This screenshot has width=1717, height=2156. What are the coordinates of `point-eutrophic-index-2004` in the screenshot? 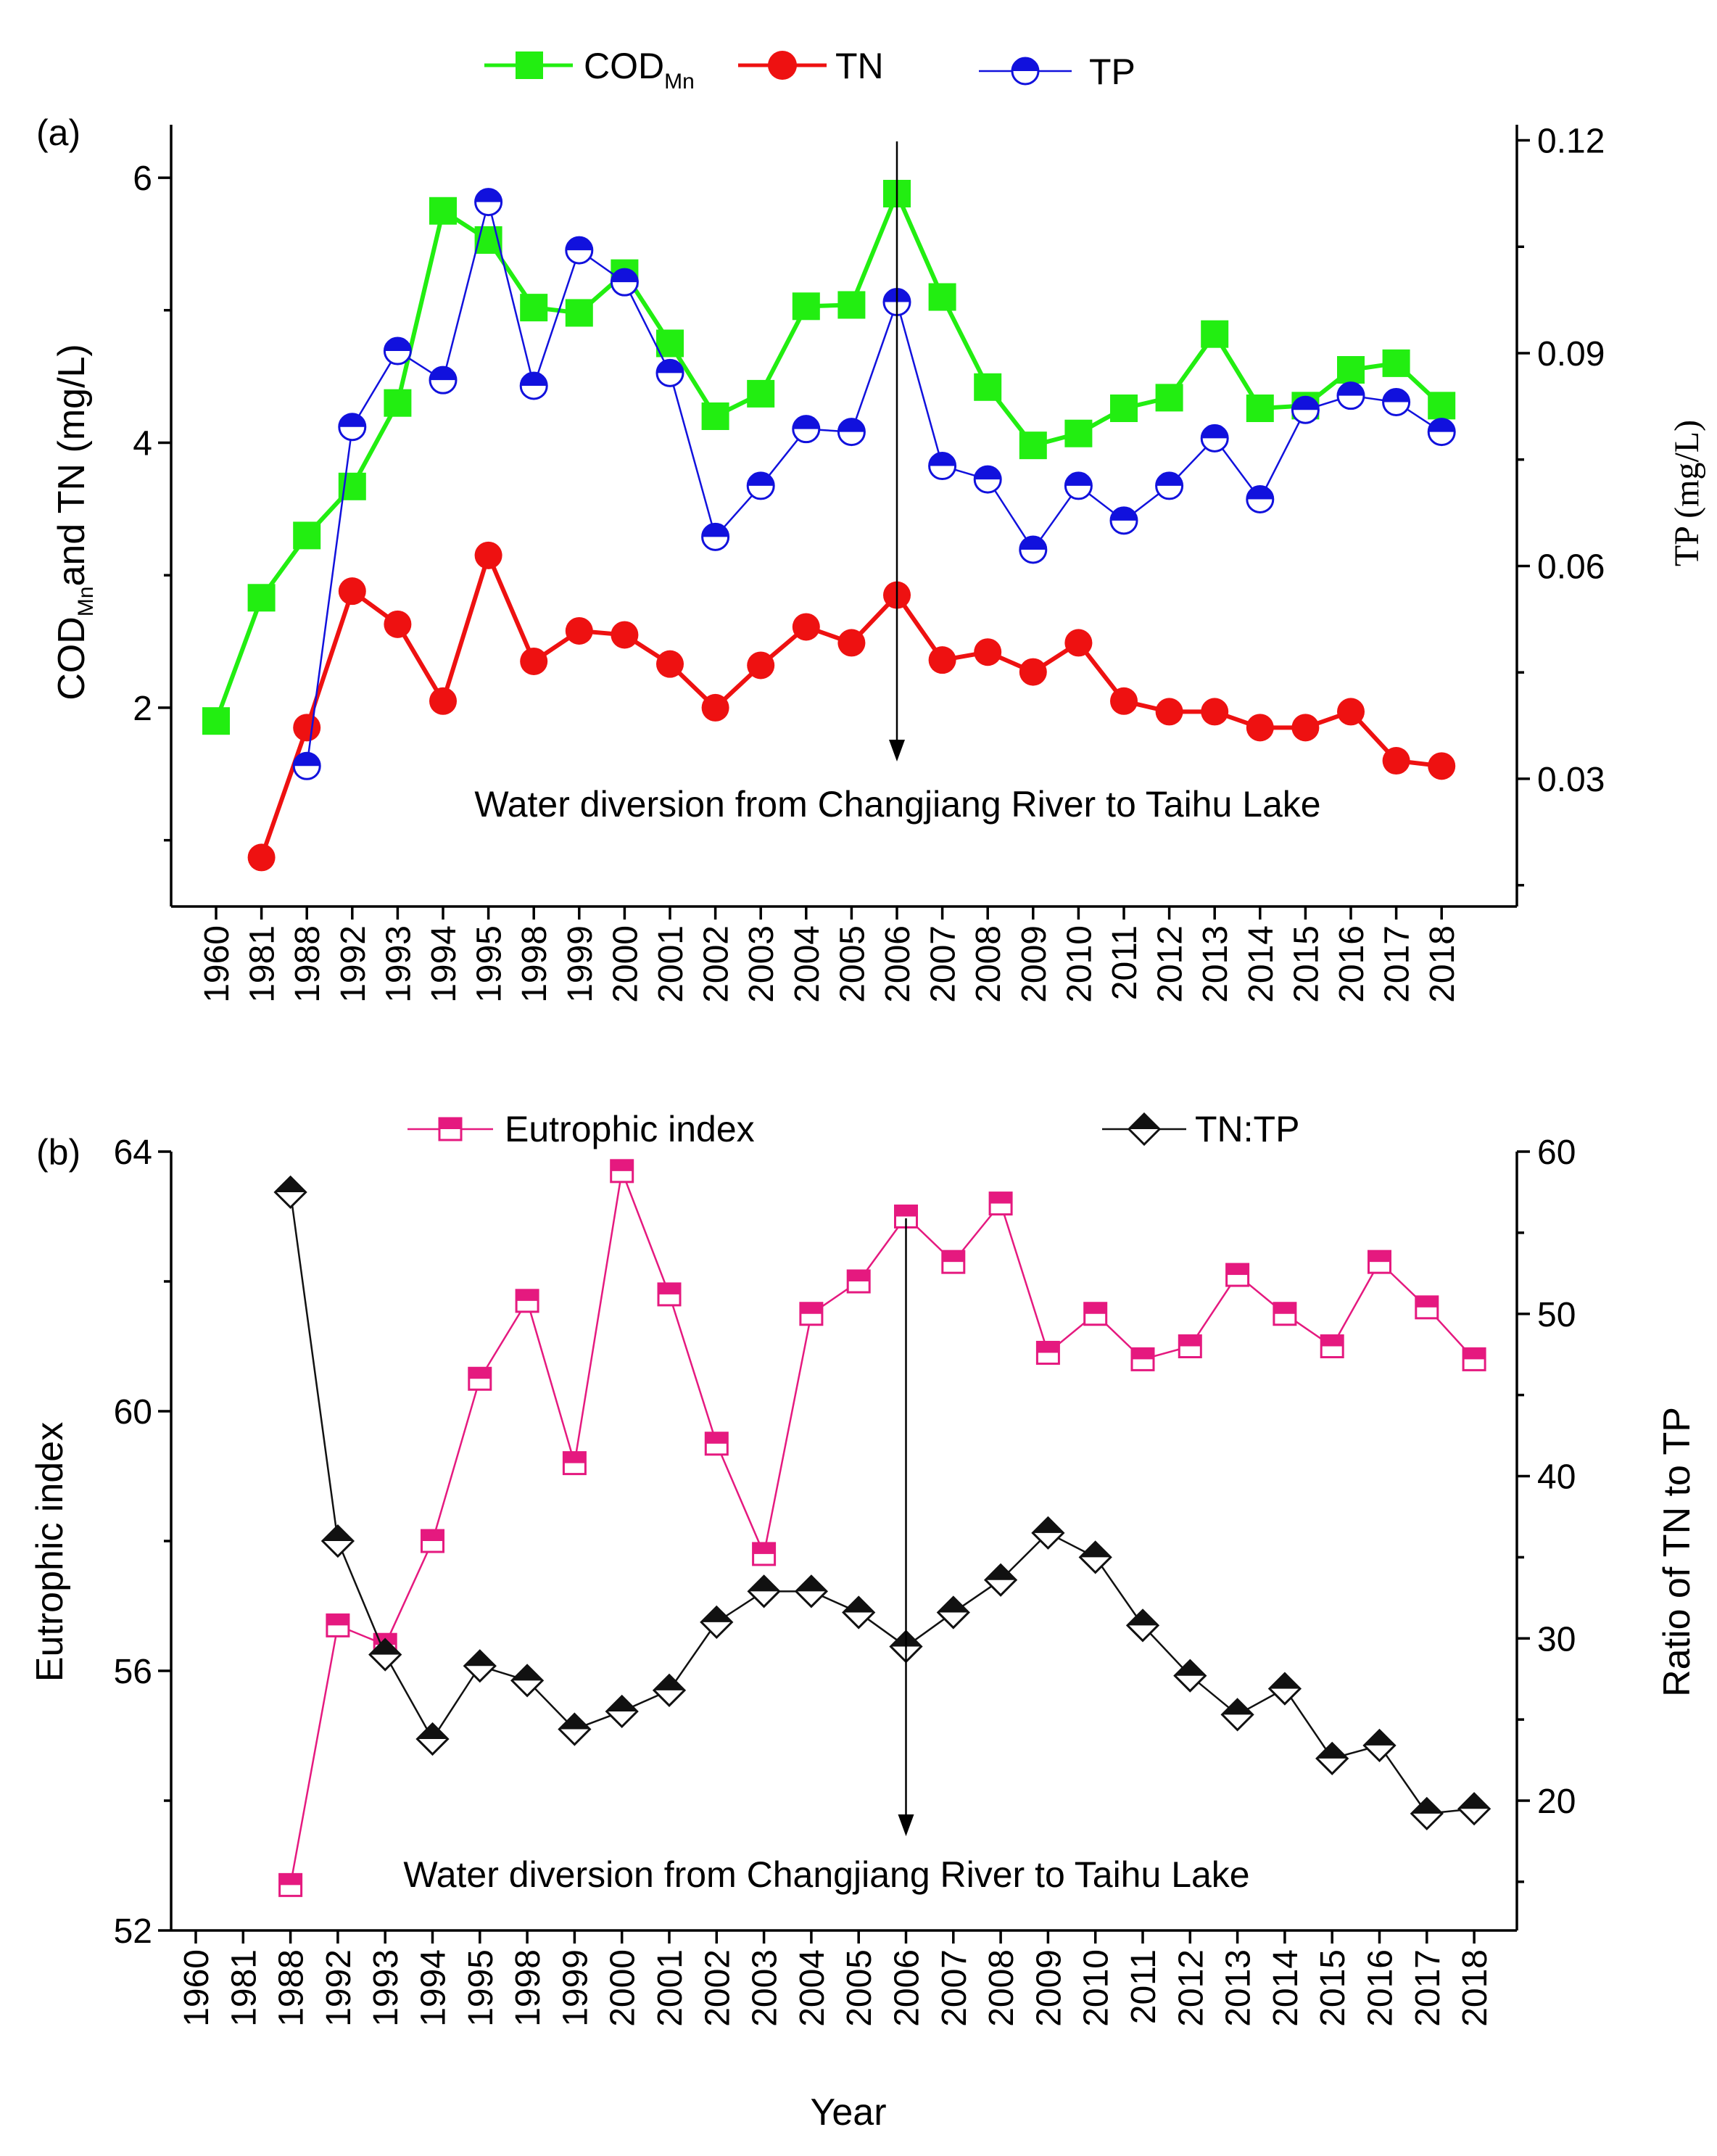 It's located at (811, 1314).